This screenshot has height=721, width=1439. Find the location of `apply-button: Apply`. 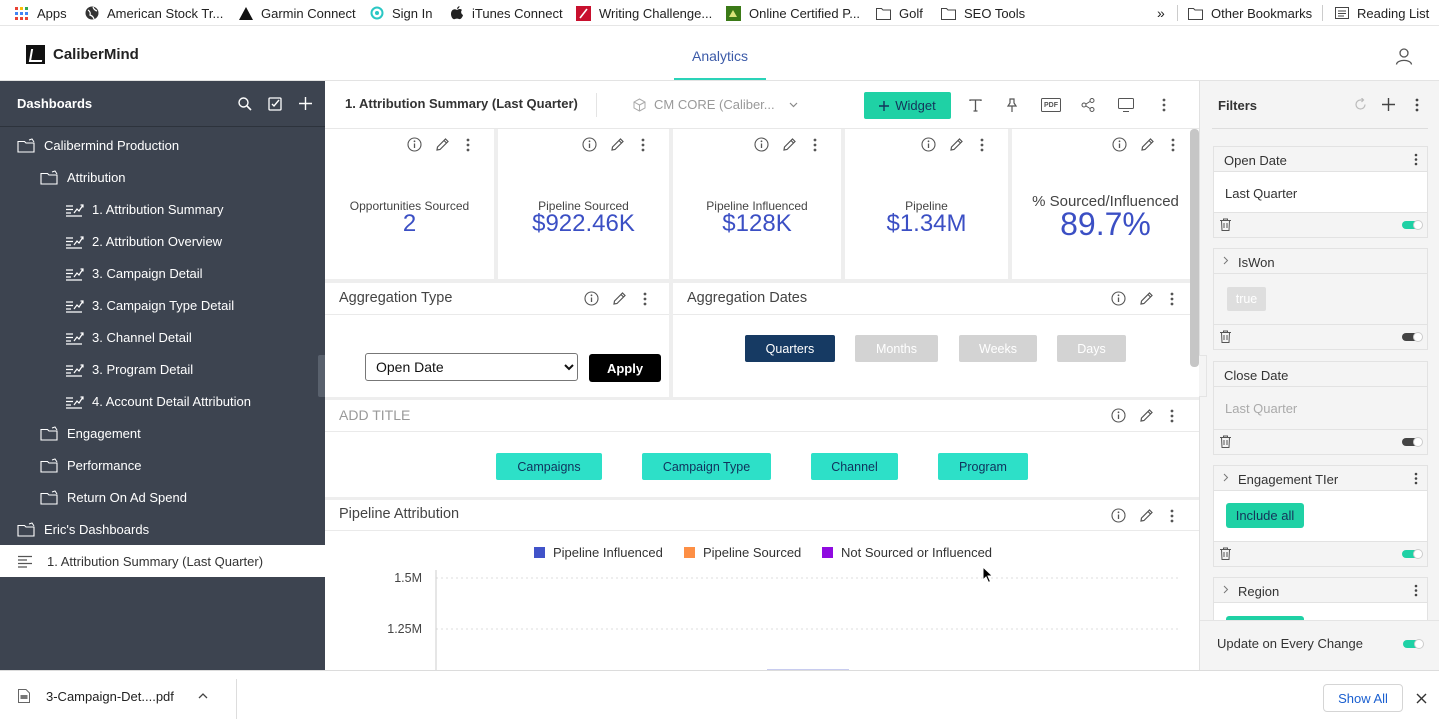

apply-button: Apply is located at coordinates (625, 368).